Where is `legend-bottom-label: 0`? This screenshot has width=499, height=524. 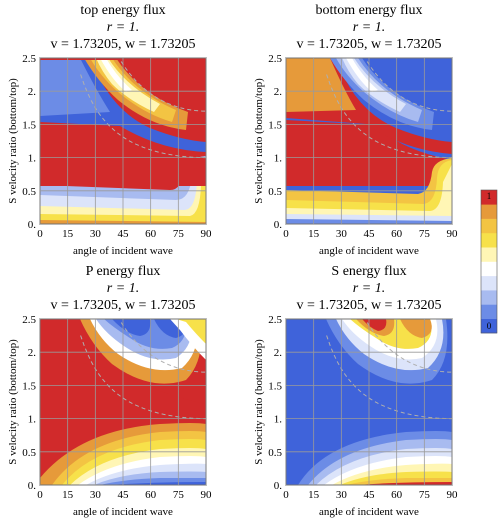 legend-bottom-label: 0 is located at coordinates (489, 326).